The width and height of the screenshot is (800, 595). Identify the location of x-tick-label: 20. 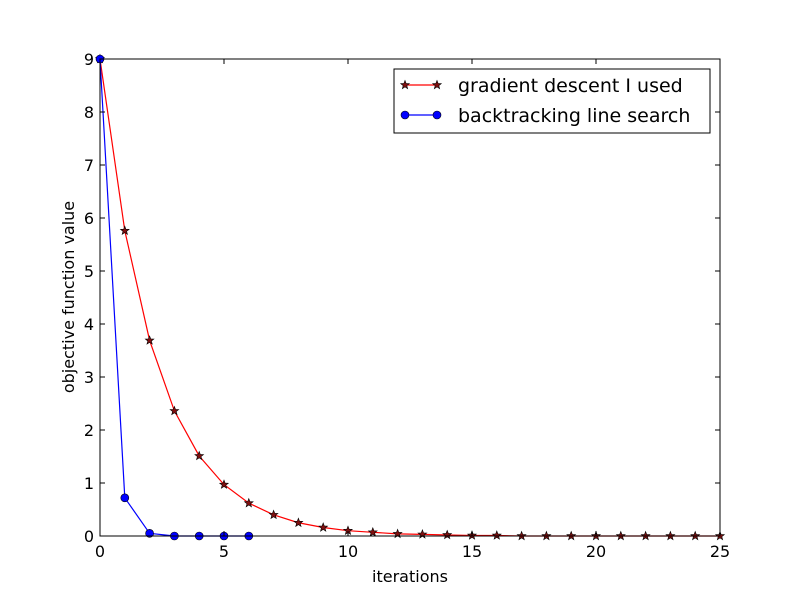
(596, 551).